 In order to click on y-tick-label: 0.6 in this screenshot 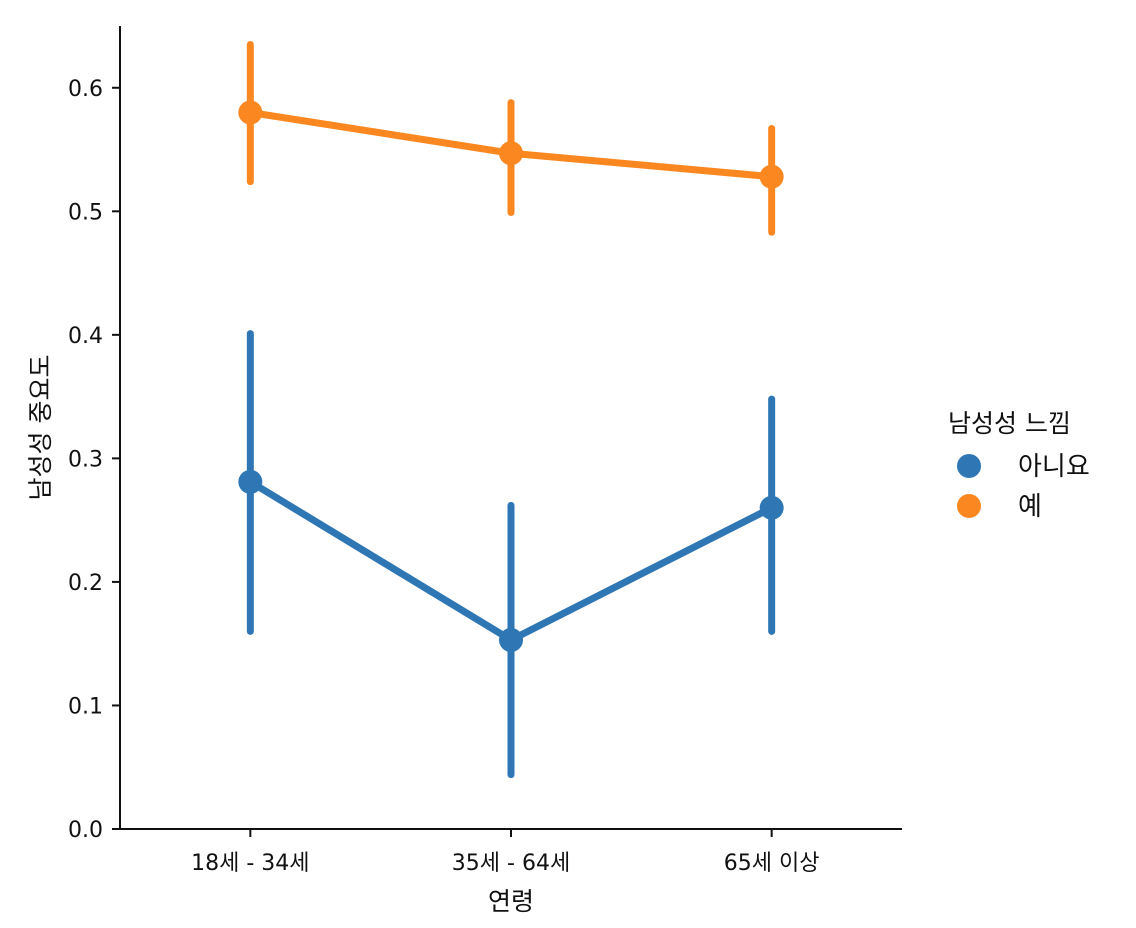, I will do `click(85, 89)`.